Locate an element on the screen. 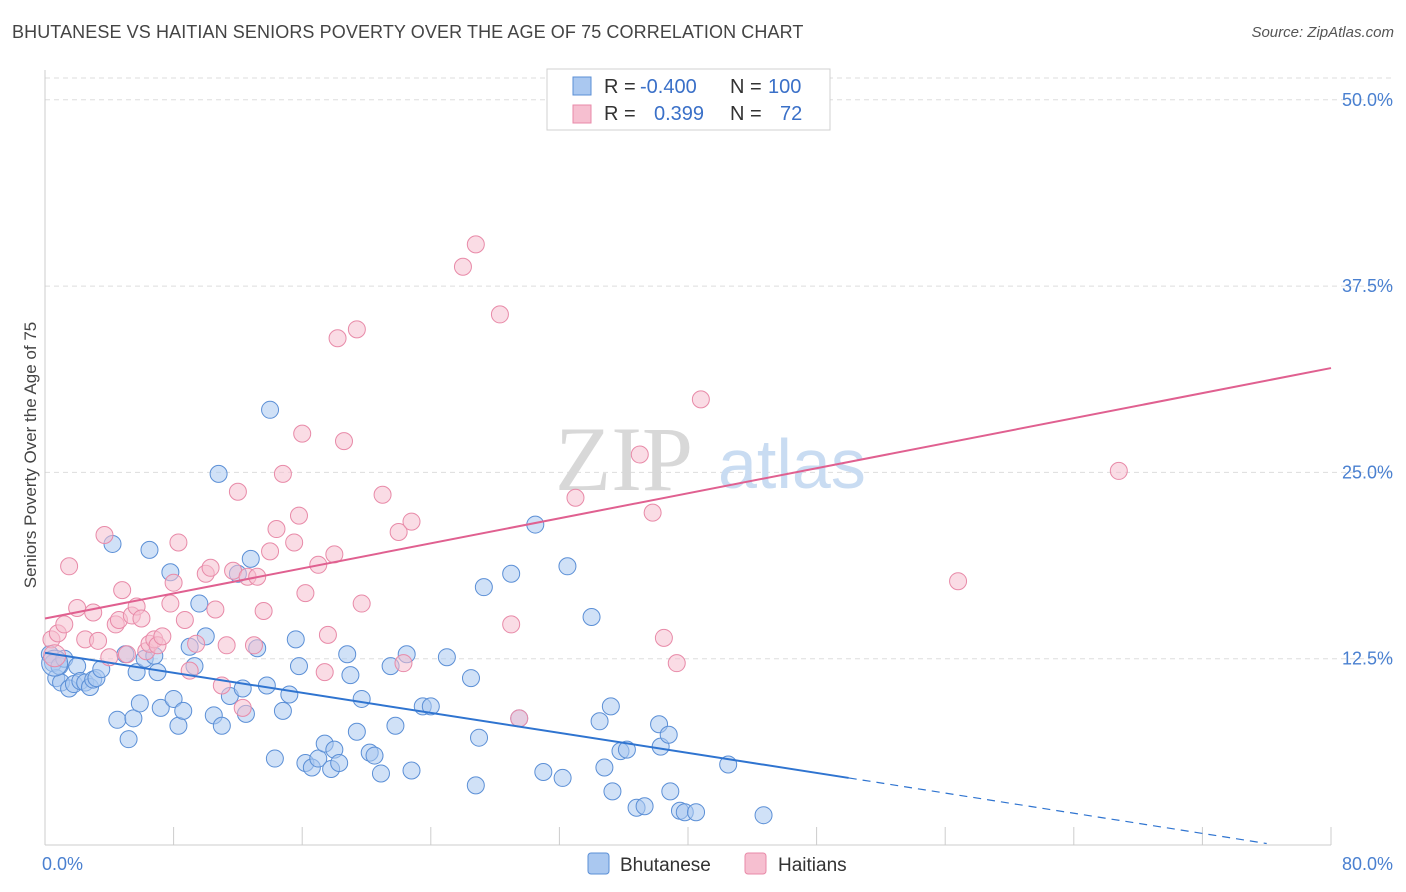 The width and height of the screenshot is (1406, 892). legend-swatch-bhutanese is located at coordinates (582, 86).